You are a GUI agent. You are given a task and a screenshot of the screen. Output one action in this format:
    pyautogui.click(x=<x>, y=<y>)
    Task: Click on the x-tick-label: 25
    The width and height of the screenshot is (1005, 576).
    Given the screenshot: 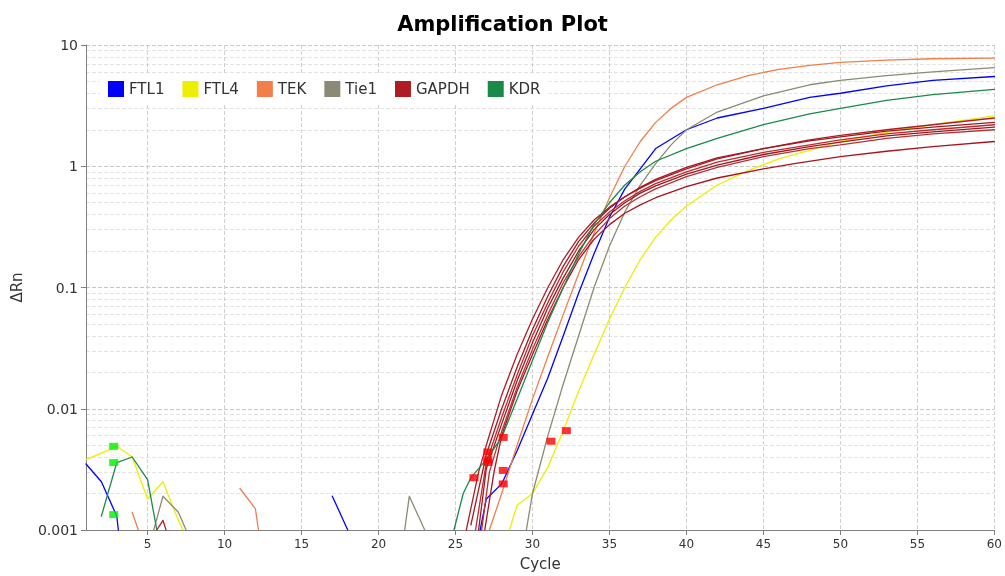 What is the action you would take?
    pyautogui.click(x=455, y=544)
    